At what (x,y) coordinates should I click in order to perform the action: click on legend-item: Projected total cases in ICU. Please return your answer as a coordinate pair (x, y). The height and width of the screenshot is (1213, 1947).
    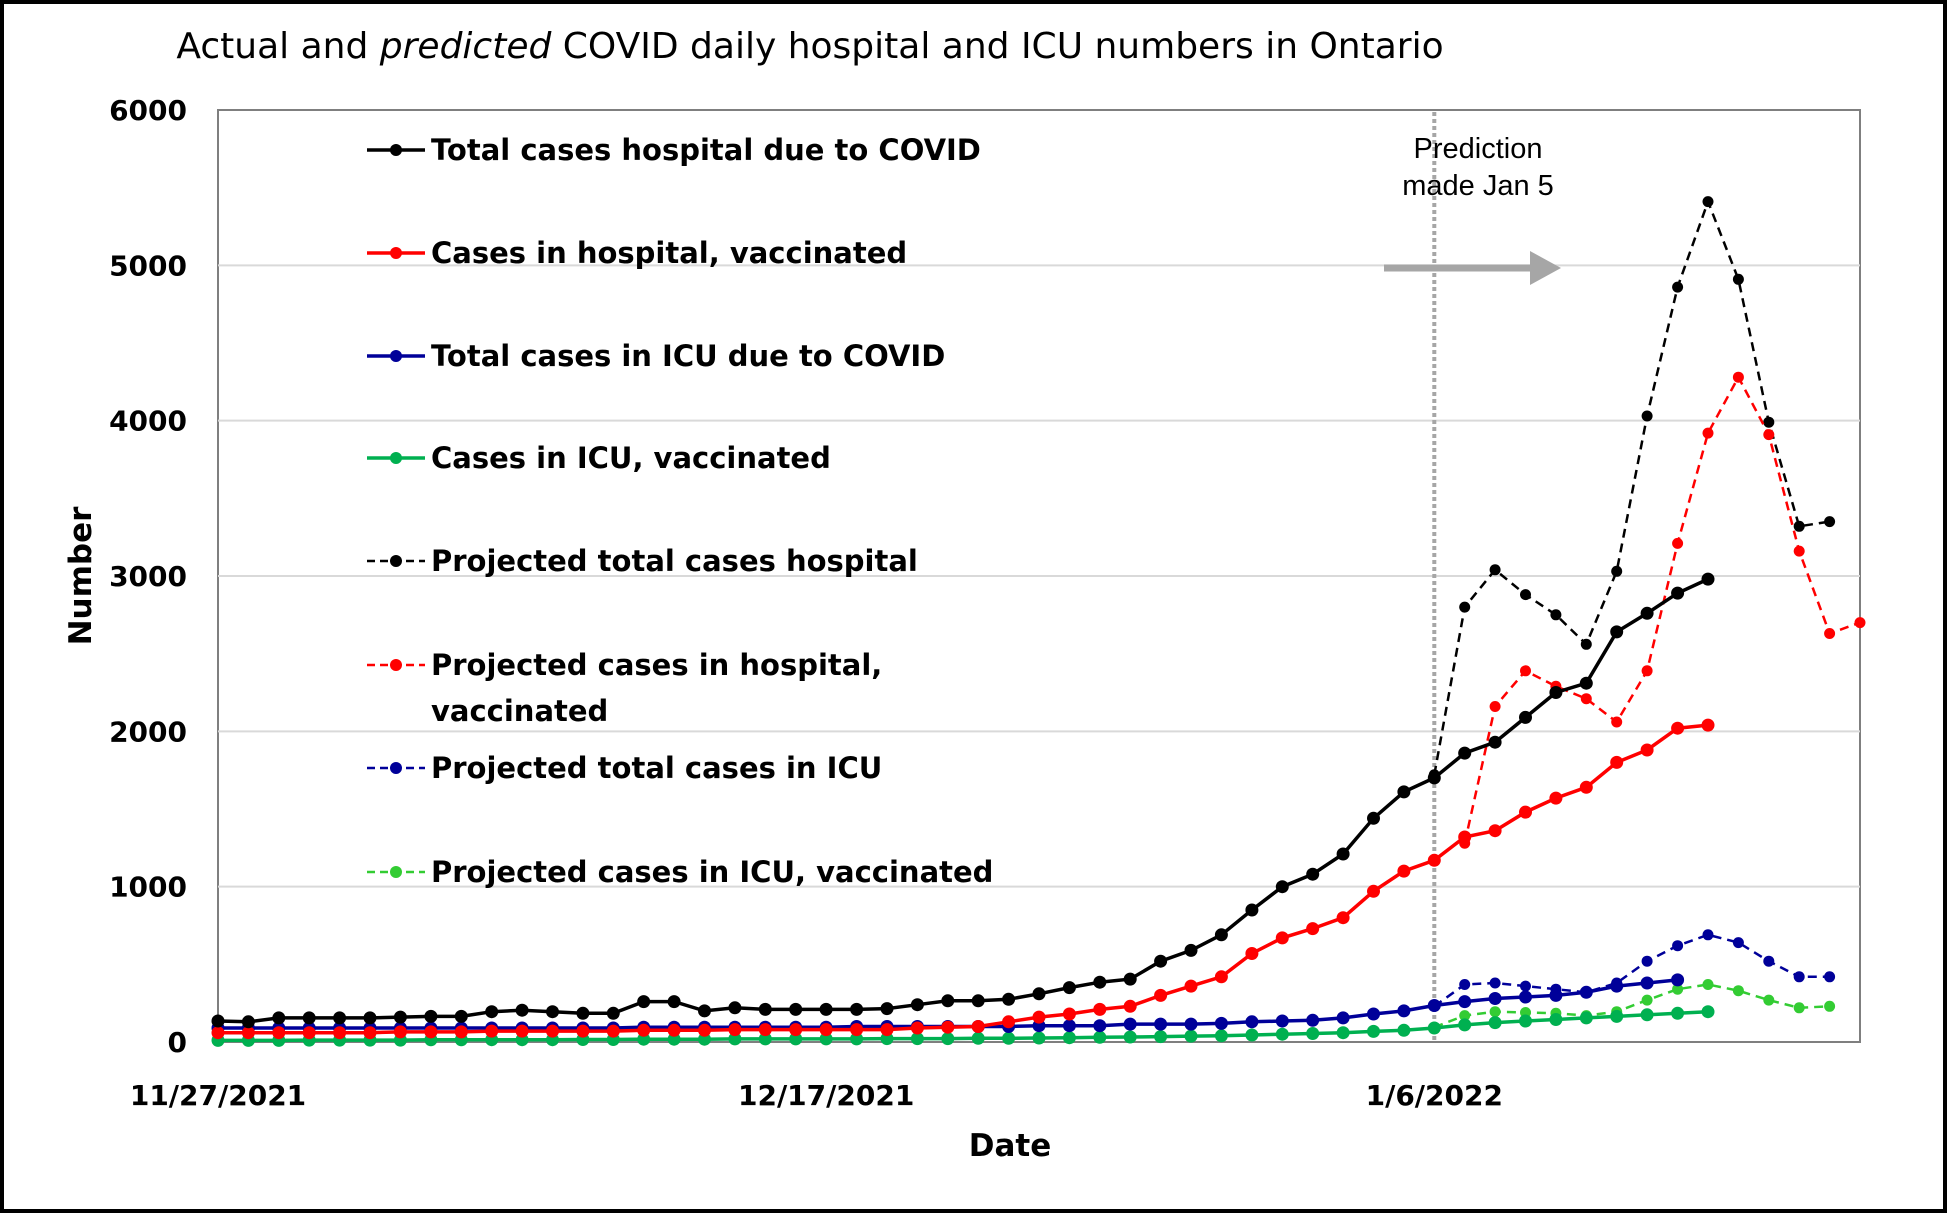
    Looking at the image, I should click on (624, 768).